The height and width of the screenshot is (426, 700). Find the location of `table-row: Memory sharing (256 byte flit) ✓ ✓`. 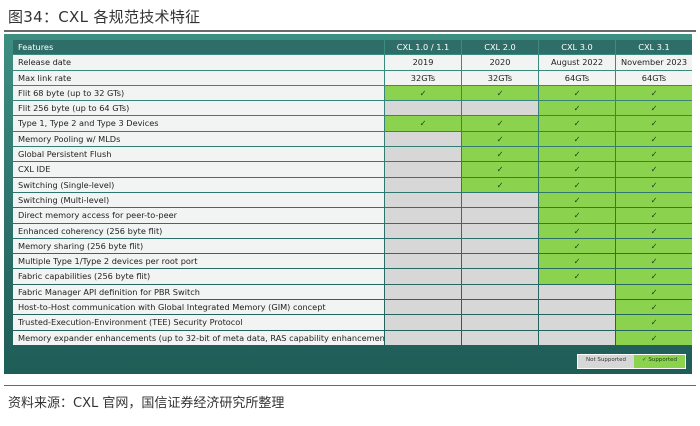

table-row: Memory sharing (256 byte flit) ✓ ✓ is located at coordinates (352, 246).